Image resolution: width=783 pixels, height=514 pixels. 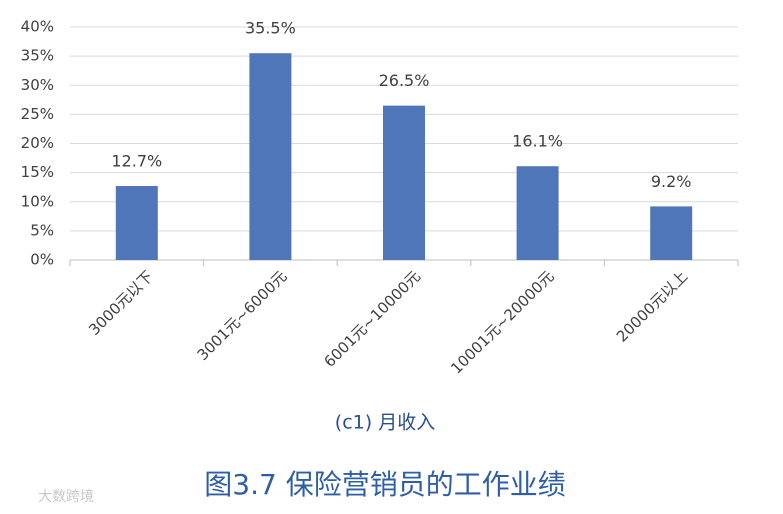 What do you see at coordinates (42, 260) in the screenshot?
I see `y-tick-label: 0%` at bounding box center [42, 260].